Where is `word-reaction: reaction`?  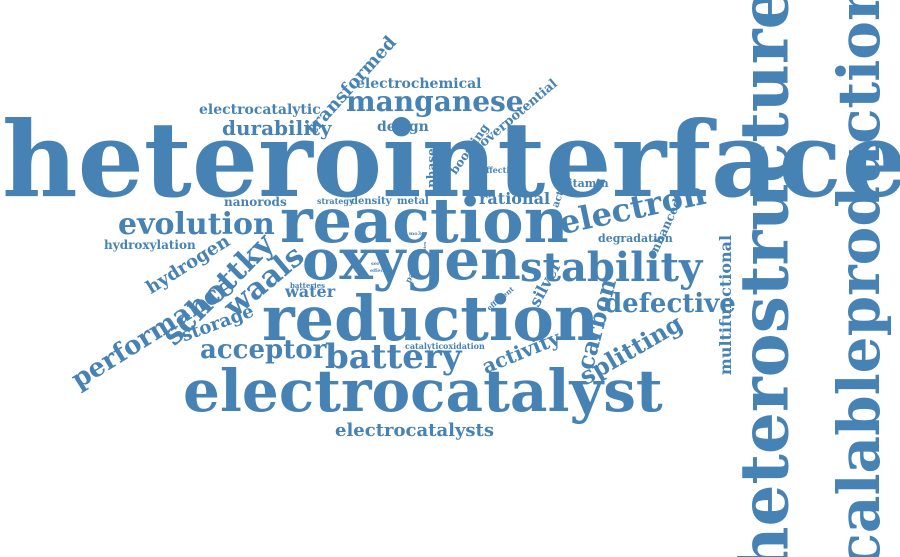
word-reaction: reaction is located at coordinates (424, 220).